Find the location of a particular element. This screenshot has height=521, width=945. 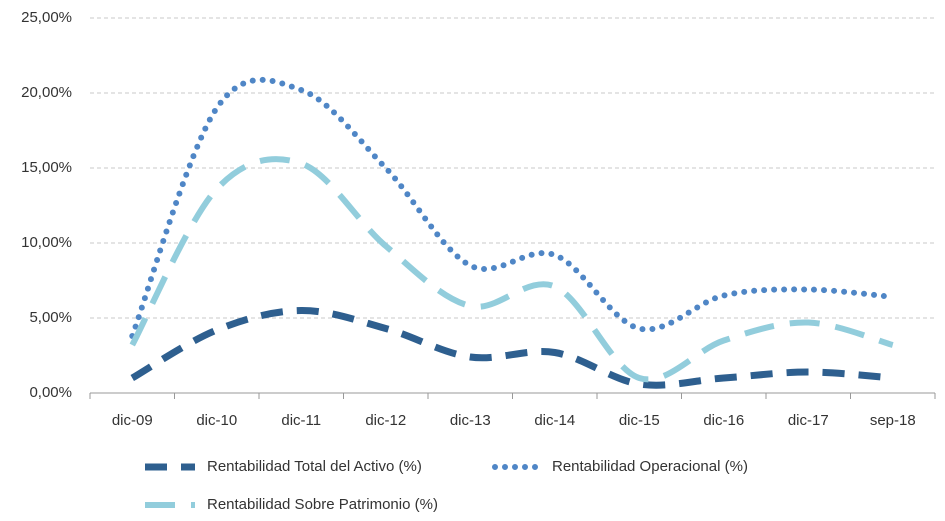

y-tick-label: 15,00% is located at coordinates (46, 167).